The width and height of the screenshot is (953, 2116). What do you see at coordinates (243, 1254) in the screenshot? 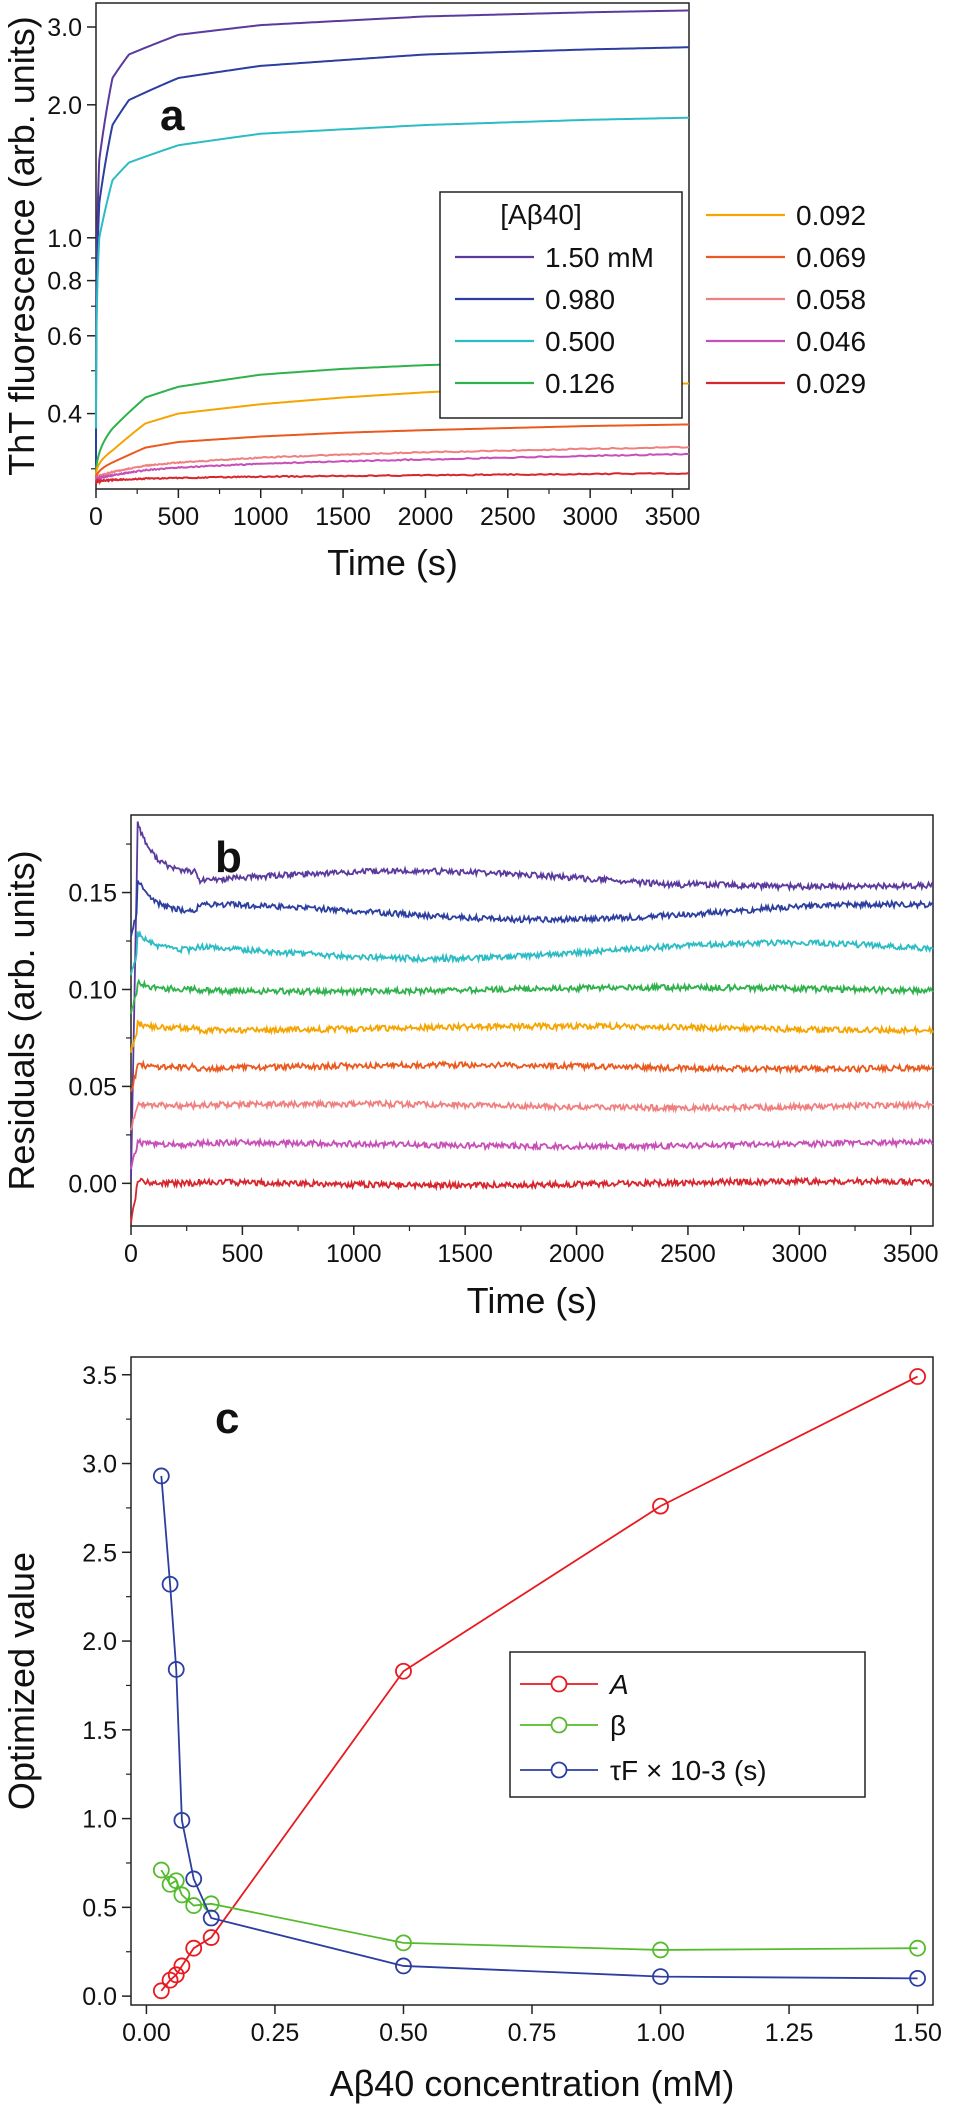
I see `panel-b-x-tick-label: 500` at bounding box center [243, 1254].